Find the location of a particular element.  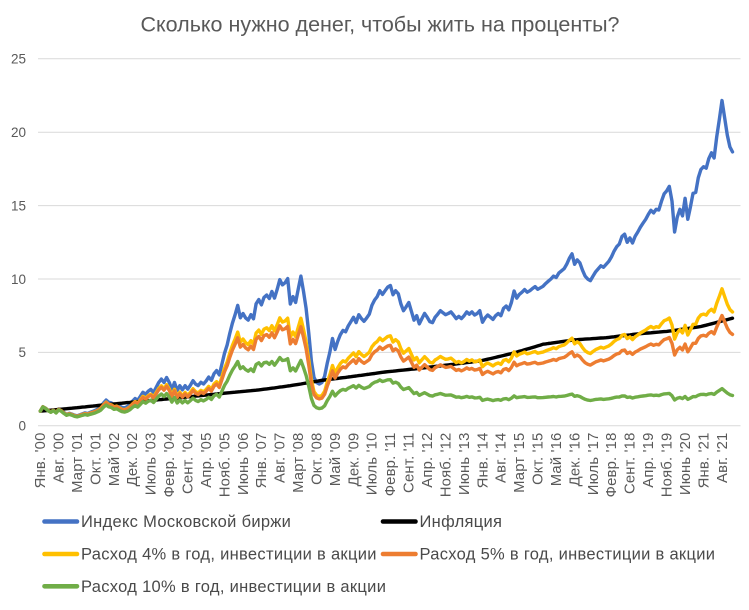

svg-text: Март '15 is located at coordinates (520, 463).